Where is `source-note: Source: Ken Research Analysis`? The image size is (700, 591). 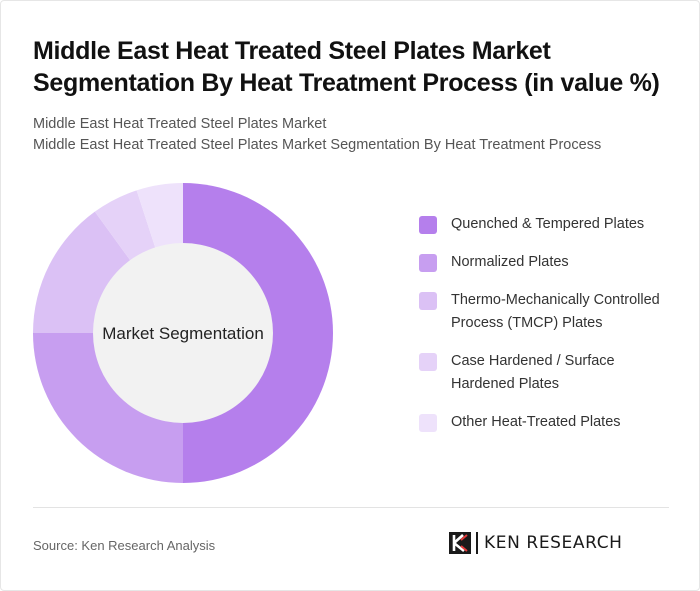 source-note: Source: Ken Research Analysis is located at coordinates (124, 545).